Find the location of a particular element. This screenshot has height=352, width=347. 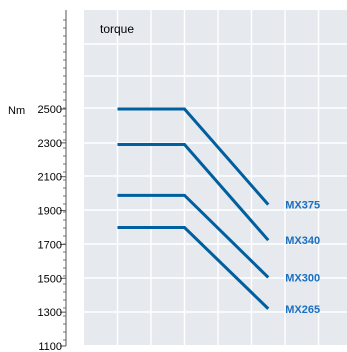

chart-title: torque is located at coordinates (117, 29).